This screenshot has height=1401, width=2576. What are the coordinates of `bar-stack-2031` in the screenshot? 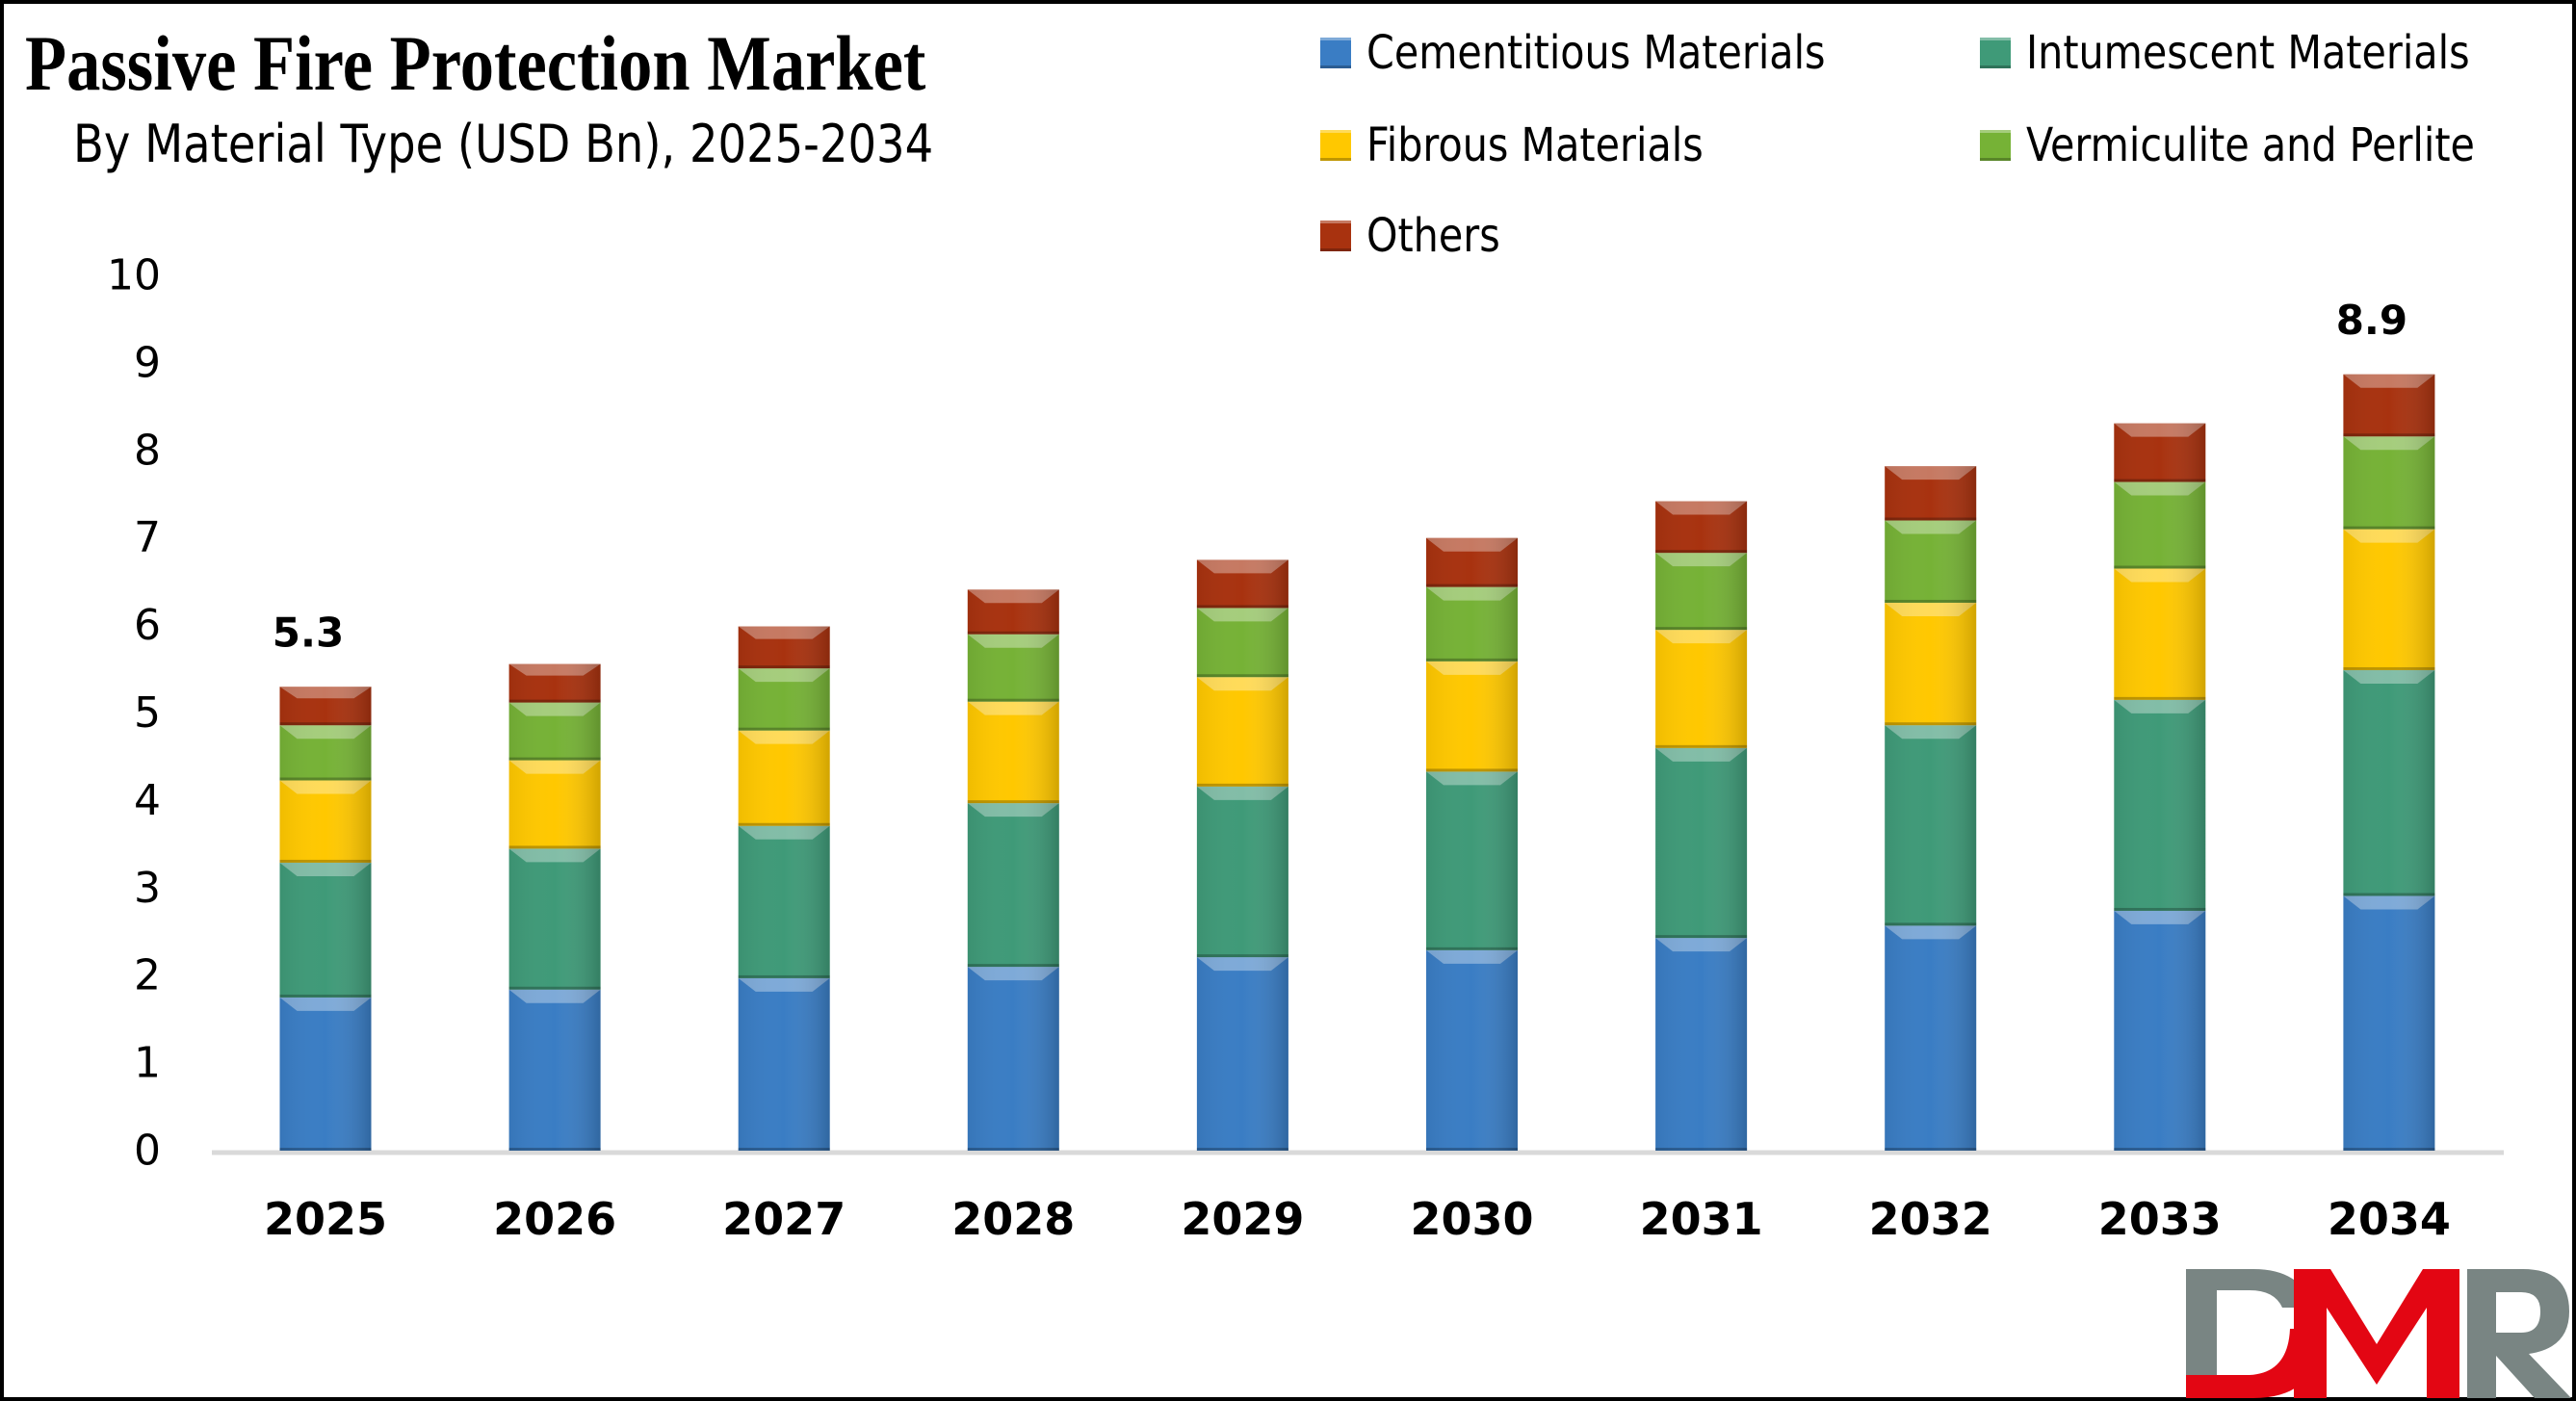 It's located at (1701, 826).